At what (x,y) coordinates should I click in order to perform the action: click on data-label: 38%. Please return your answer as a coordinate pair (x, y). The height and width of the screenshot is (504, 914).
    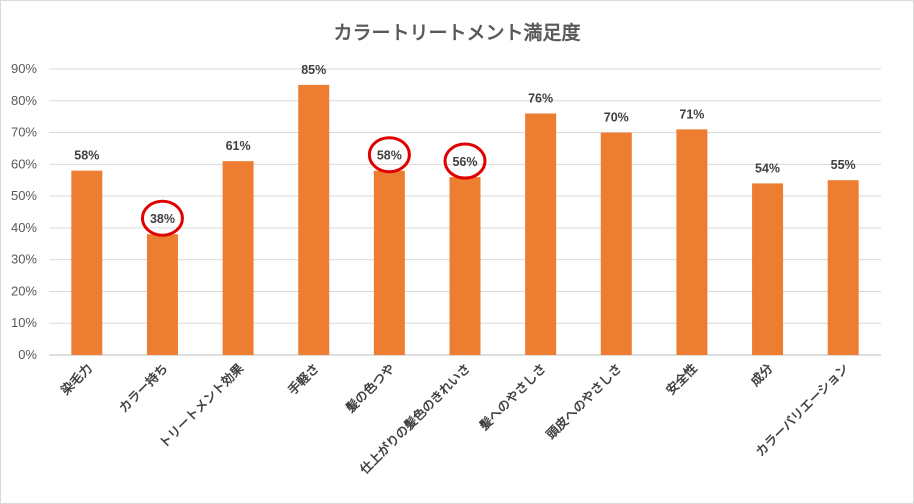
    Looking at the image, I should click on (162, 219).